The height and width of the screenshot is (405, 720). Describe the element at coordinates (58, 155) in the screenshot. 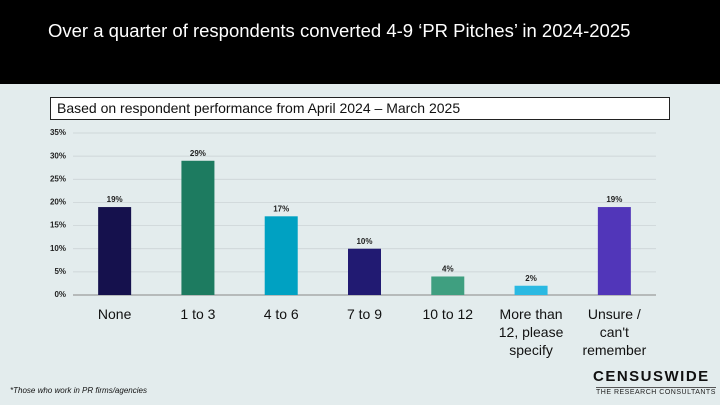

I see `y-tick-label: 30%` at that location.